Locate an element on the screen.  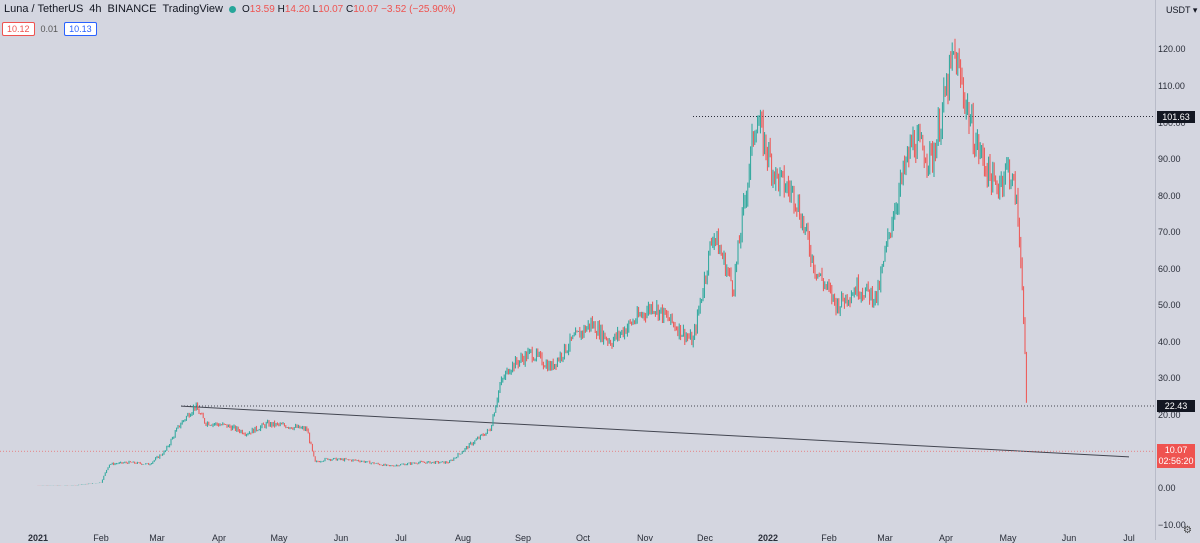
time-tick-label: 2021 is located at coordinates (38, 538).